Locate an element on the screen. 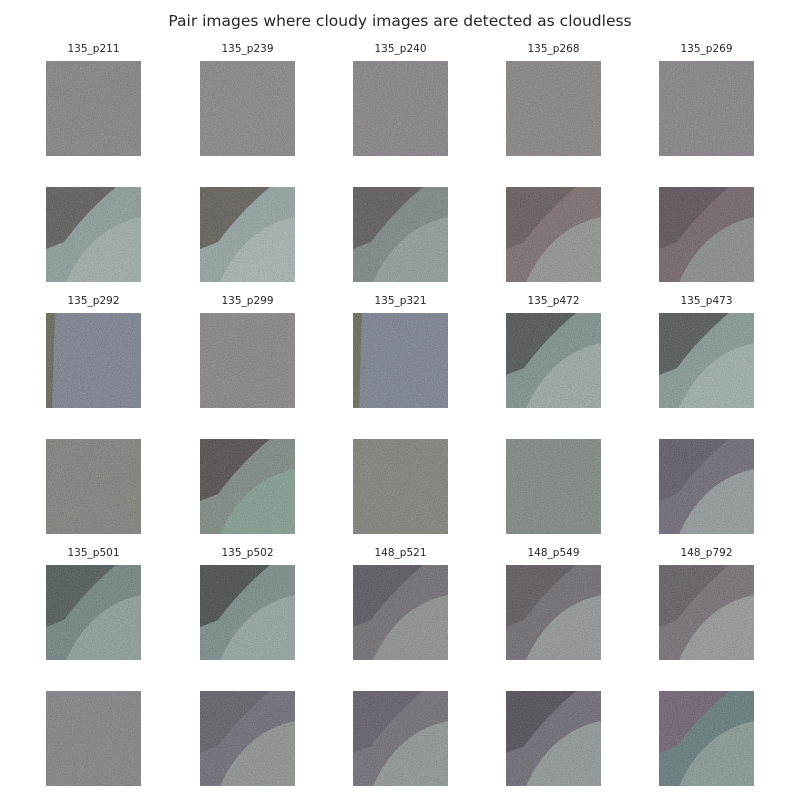 The width and height of the screenshot is (800, 800). pair-label: 135_p211 is located at coordinates (93, 49).